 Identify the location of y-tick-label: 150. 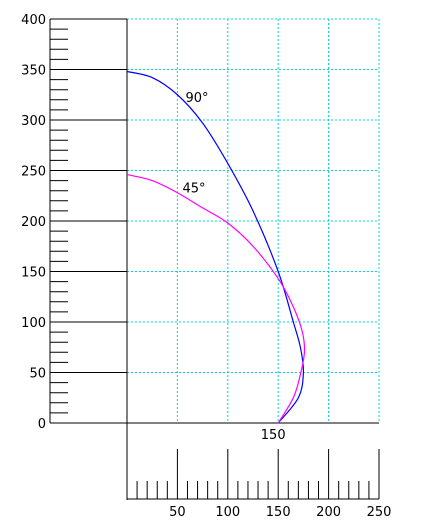
(33, 273).